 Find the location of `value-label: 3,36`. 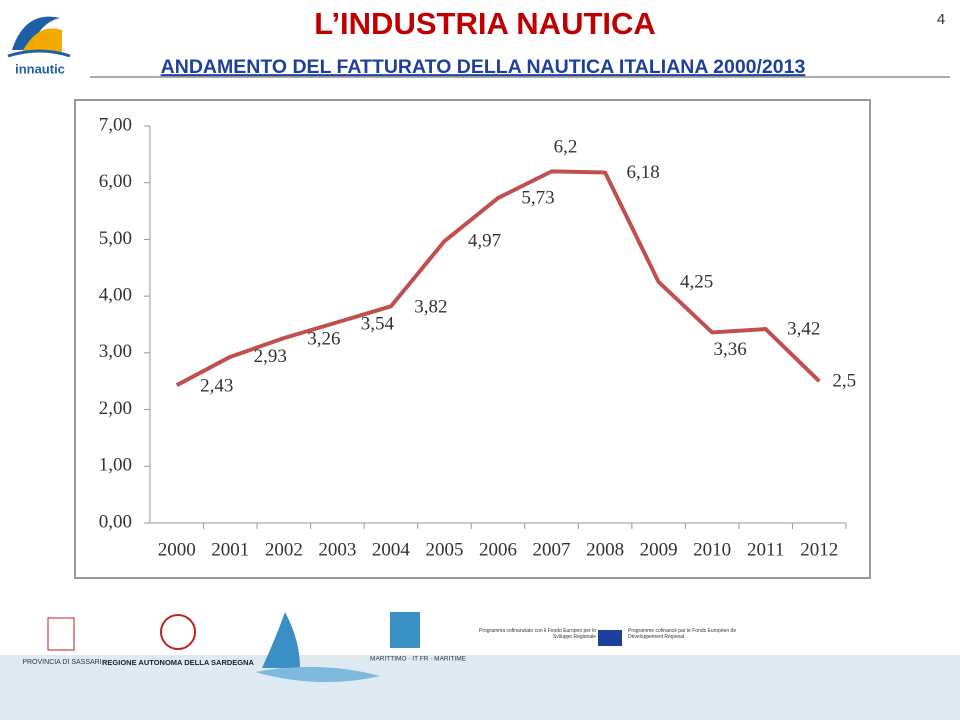

value-label: 3,36 is located at coordinates (730, 349).